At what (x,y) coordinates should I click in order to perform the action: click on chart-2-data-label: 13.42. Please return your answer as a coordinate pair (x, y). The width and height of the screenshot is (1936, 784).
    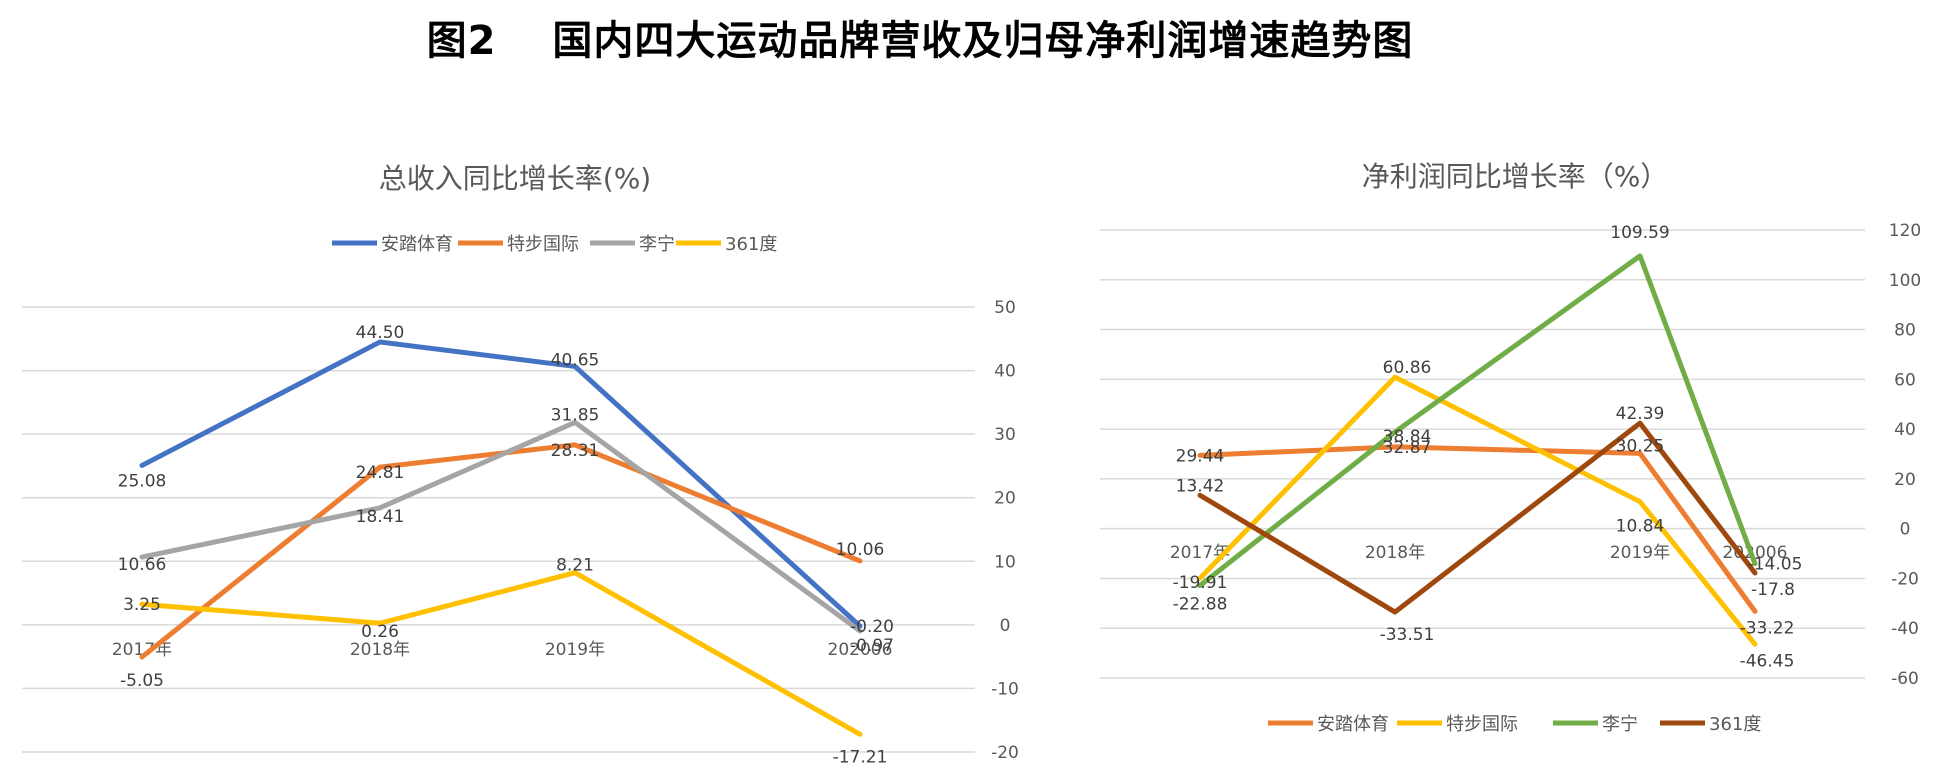
    Looking at the image, I should click on (1200, 486).